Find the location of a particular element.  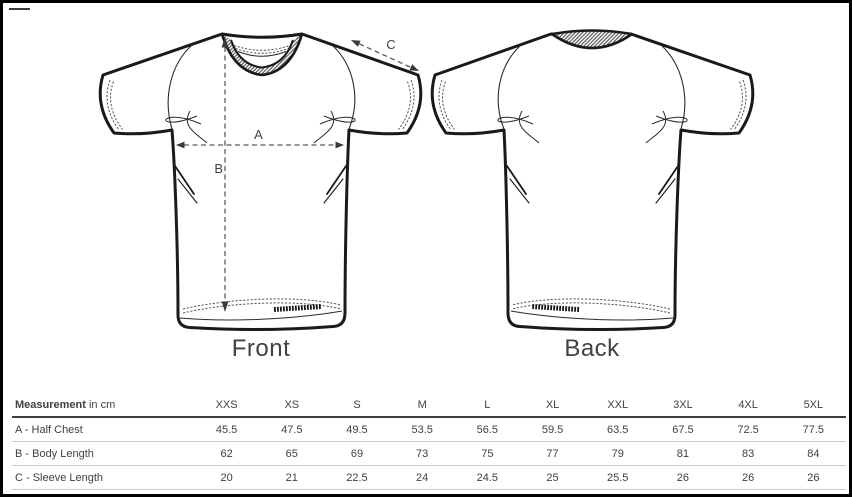

size-col-header: L is located at coordinates (487, 406).